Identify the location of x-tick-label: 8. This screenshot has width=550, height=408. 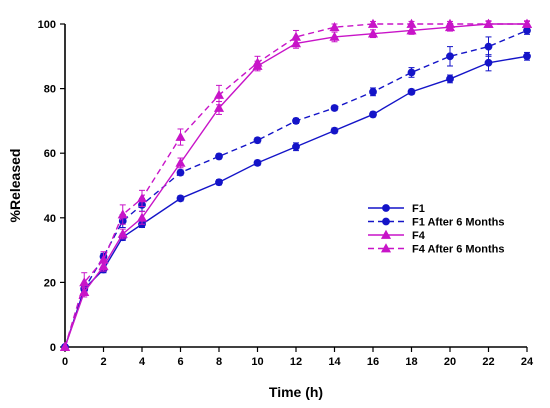
(219, 362).